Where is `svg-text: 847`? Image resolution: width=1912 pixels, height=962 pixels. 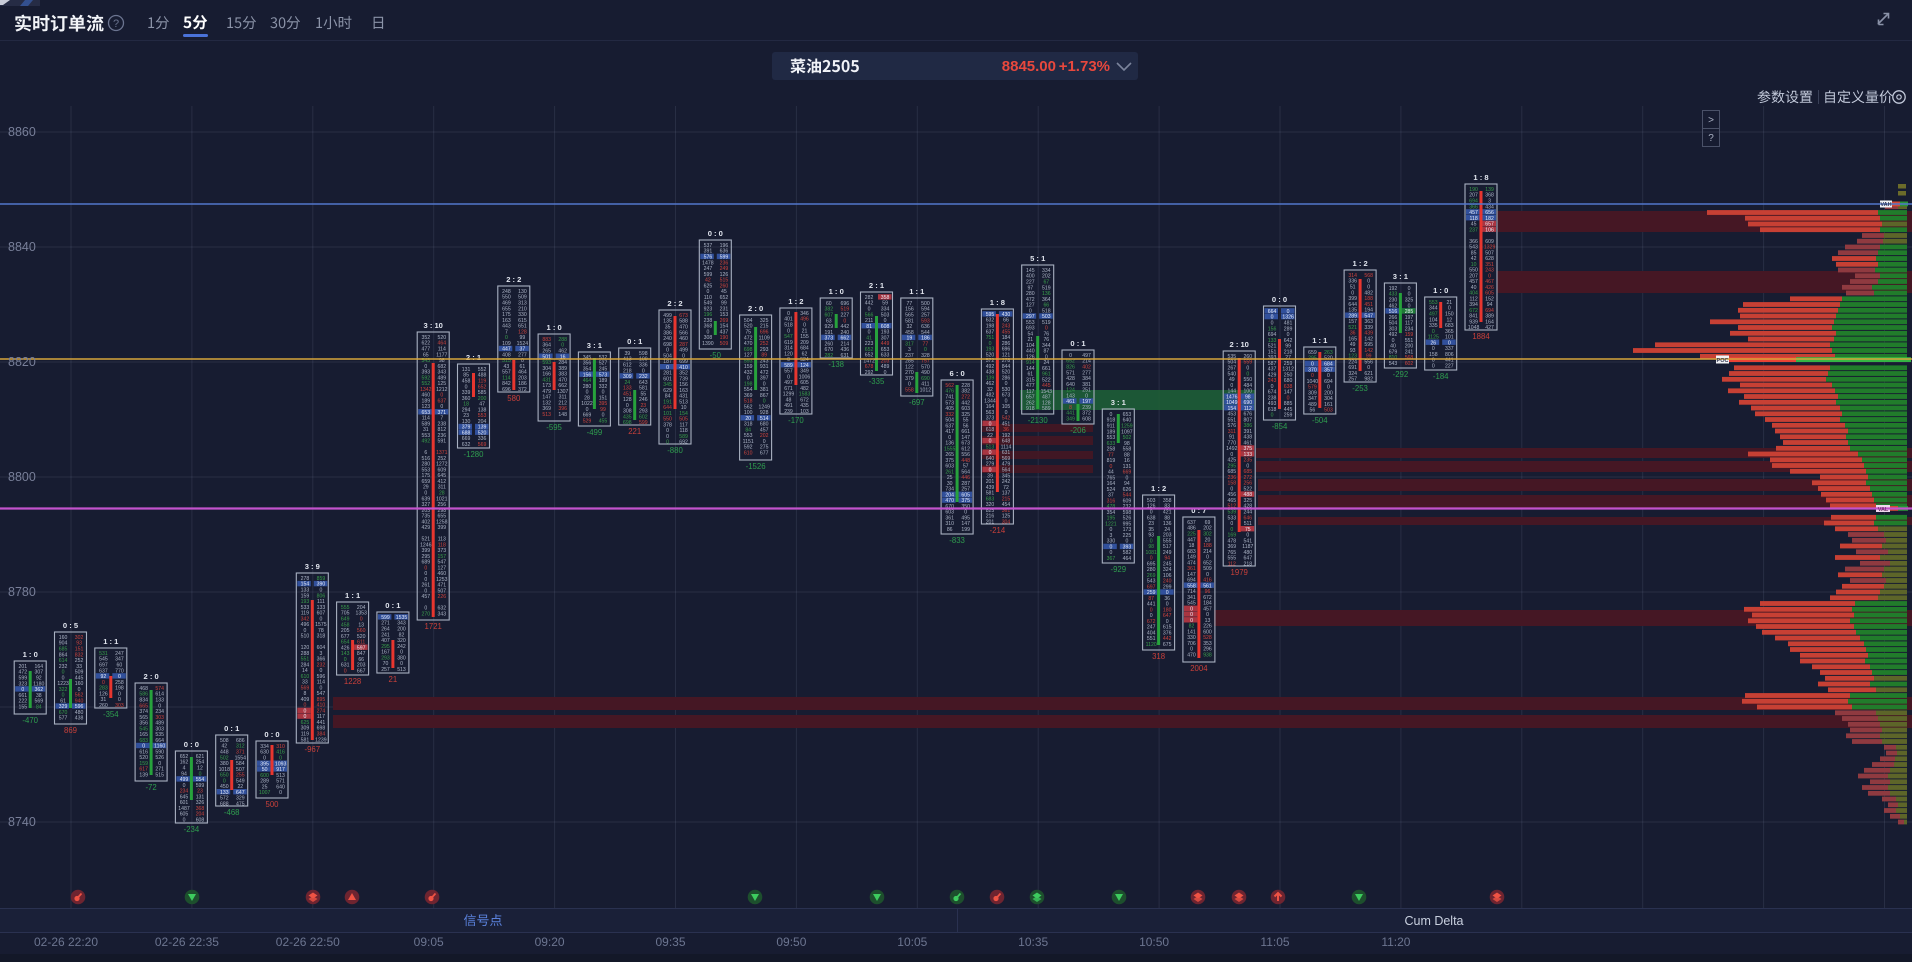
svg-text: 847 is located at coordinates (361, 654).